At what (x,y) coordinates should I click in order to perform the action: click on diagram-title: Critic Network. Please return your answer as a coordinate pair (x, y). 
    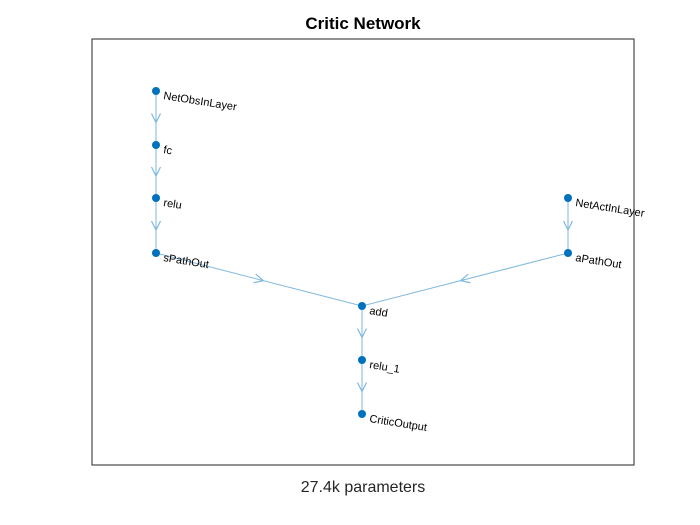
    Looking at the image, I should click on (363, 23).